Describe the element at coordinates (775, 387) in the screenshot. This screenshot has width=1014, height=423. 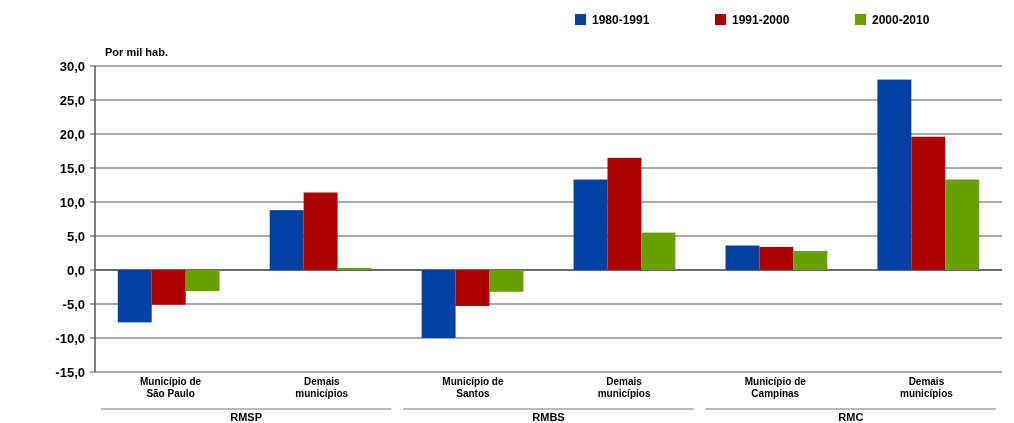
I see `x-tick-label: Município de Campinas` at that location.